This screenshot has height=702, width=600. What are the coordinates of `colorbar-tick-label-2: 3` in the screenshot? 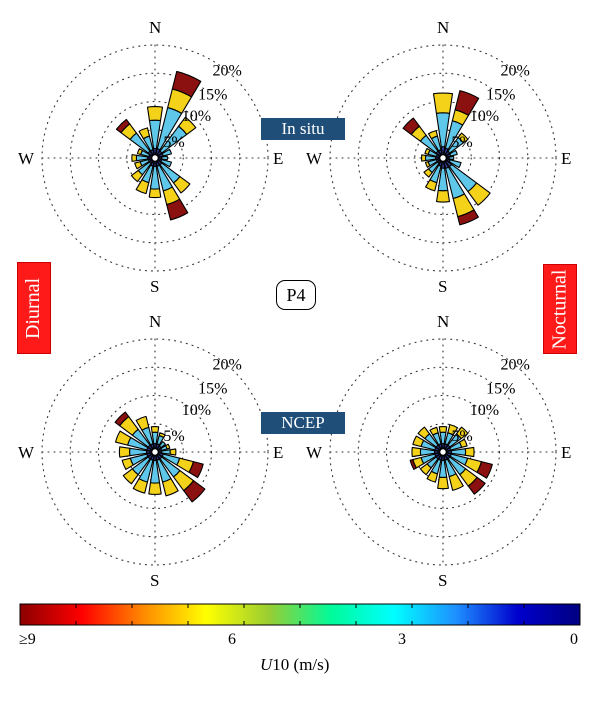 It's located at (402, 639).